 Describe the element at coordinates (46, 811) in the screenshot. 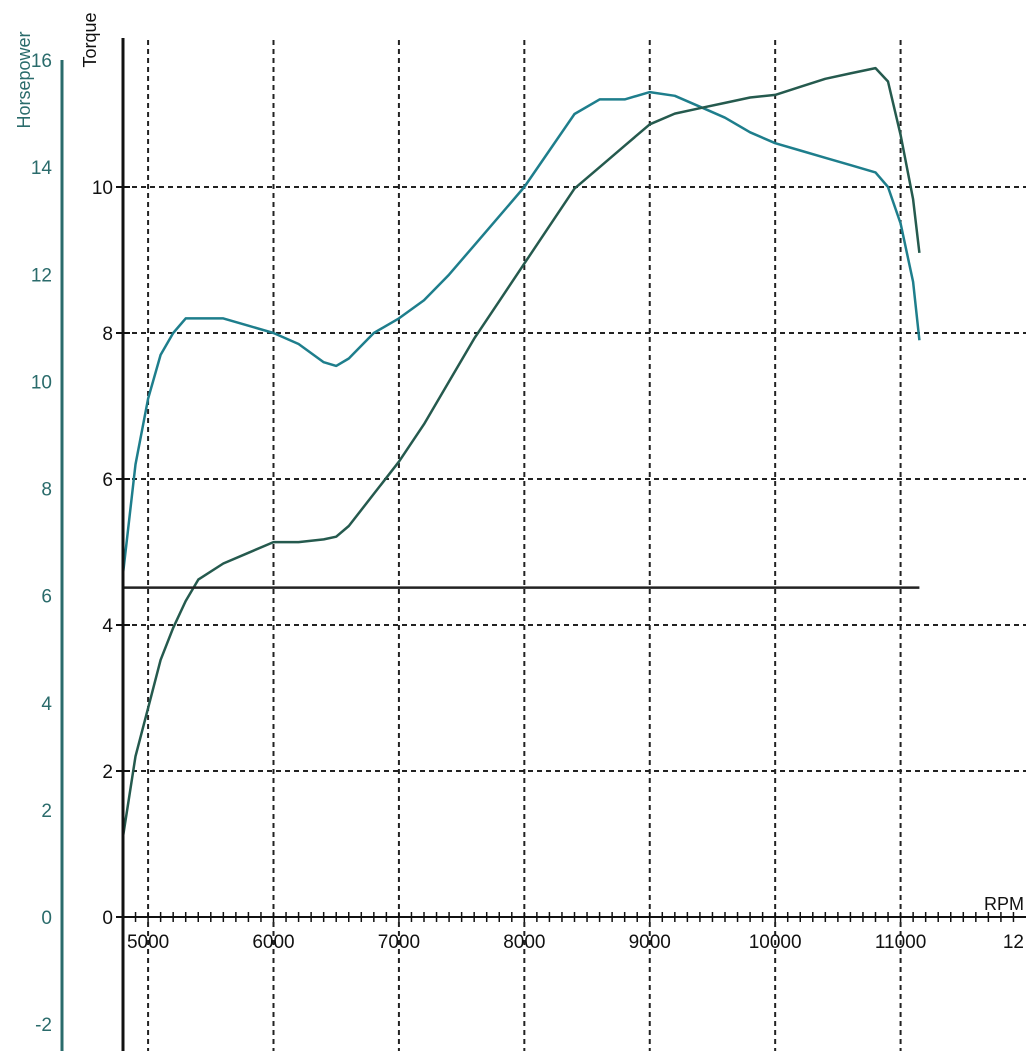

I see `horsepower-tick-label: 2` at that location.